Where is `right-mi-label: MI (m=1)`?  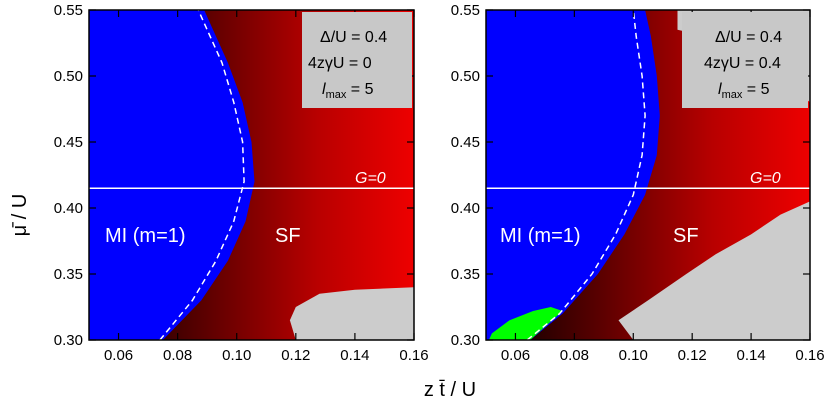 right-mi-label: MI (m=1) is located at coordinates (540, 236).